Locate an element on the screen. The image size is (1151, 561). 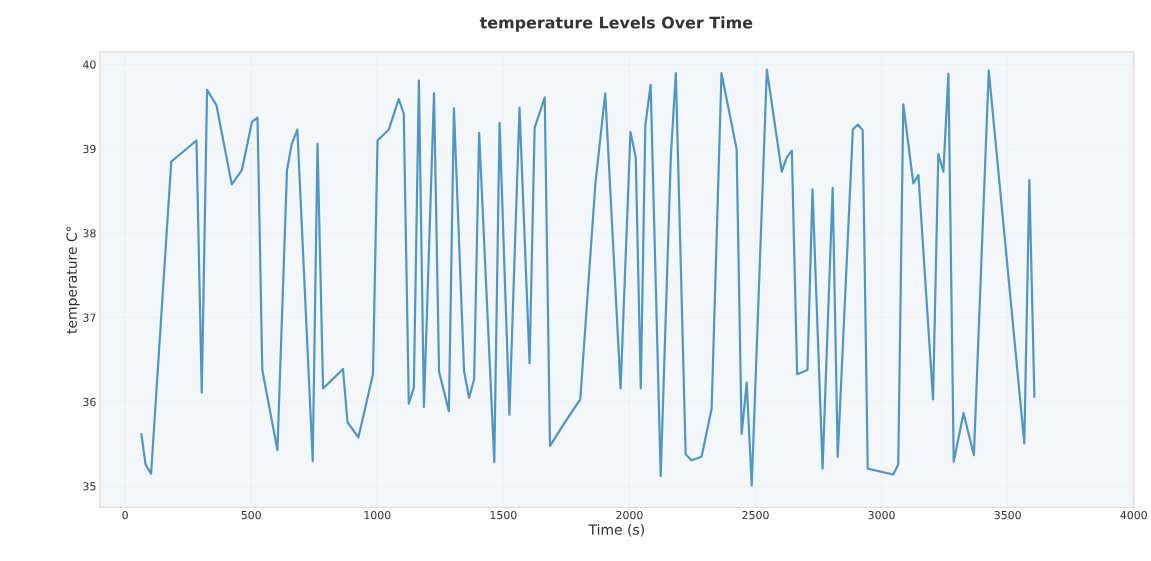
y-tick-label: 35 is located at coordinates (89, 486).